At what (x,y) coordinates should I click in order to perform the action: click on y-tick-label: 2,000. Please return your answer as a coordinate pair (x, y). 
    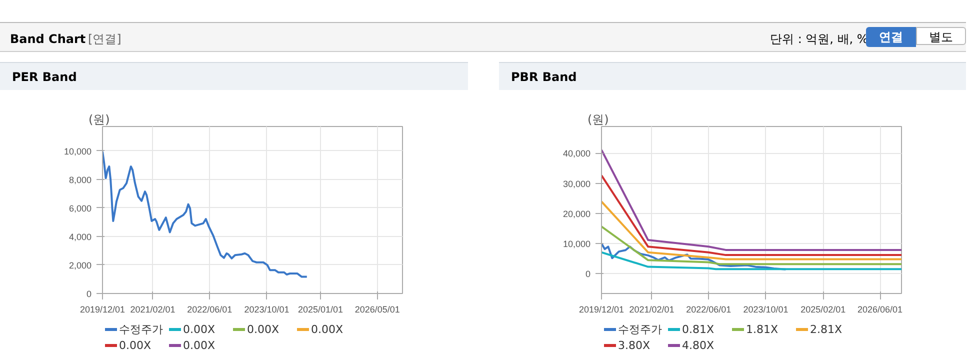
    Looking at the image, I should click on (80, 265).